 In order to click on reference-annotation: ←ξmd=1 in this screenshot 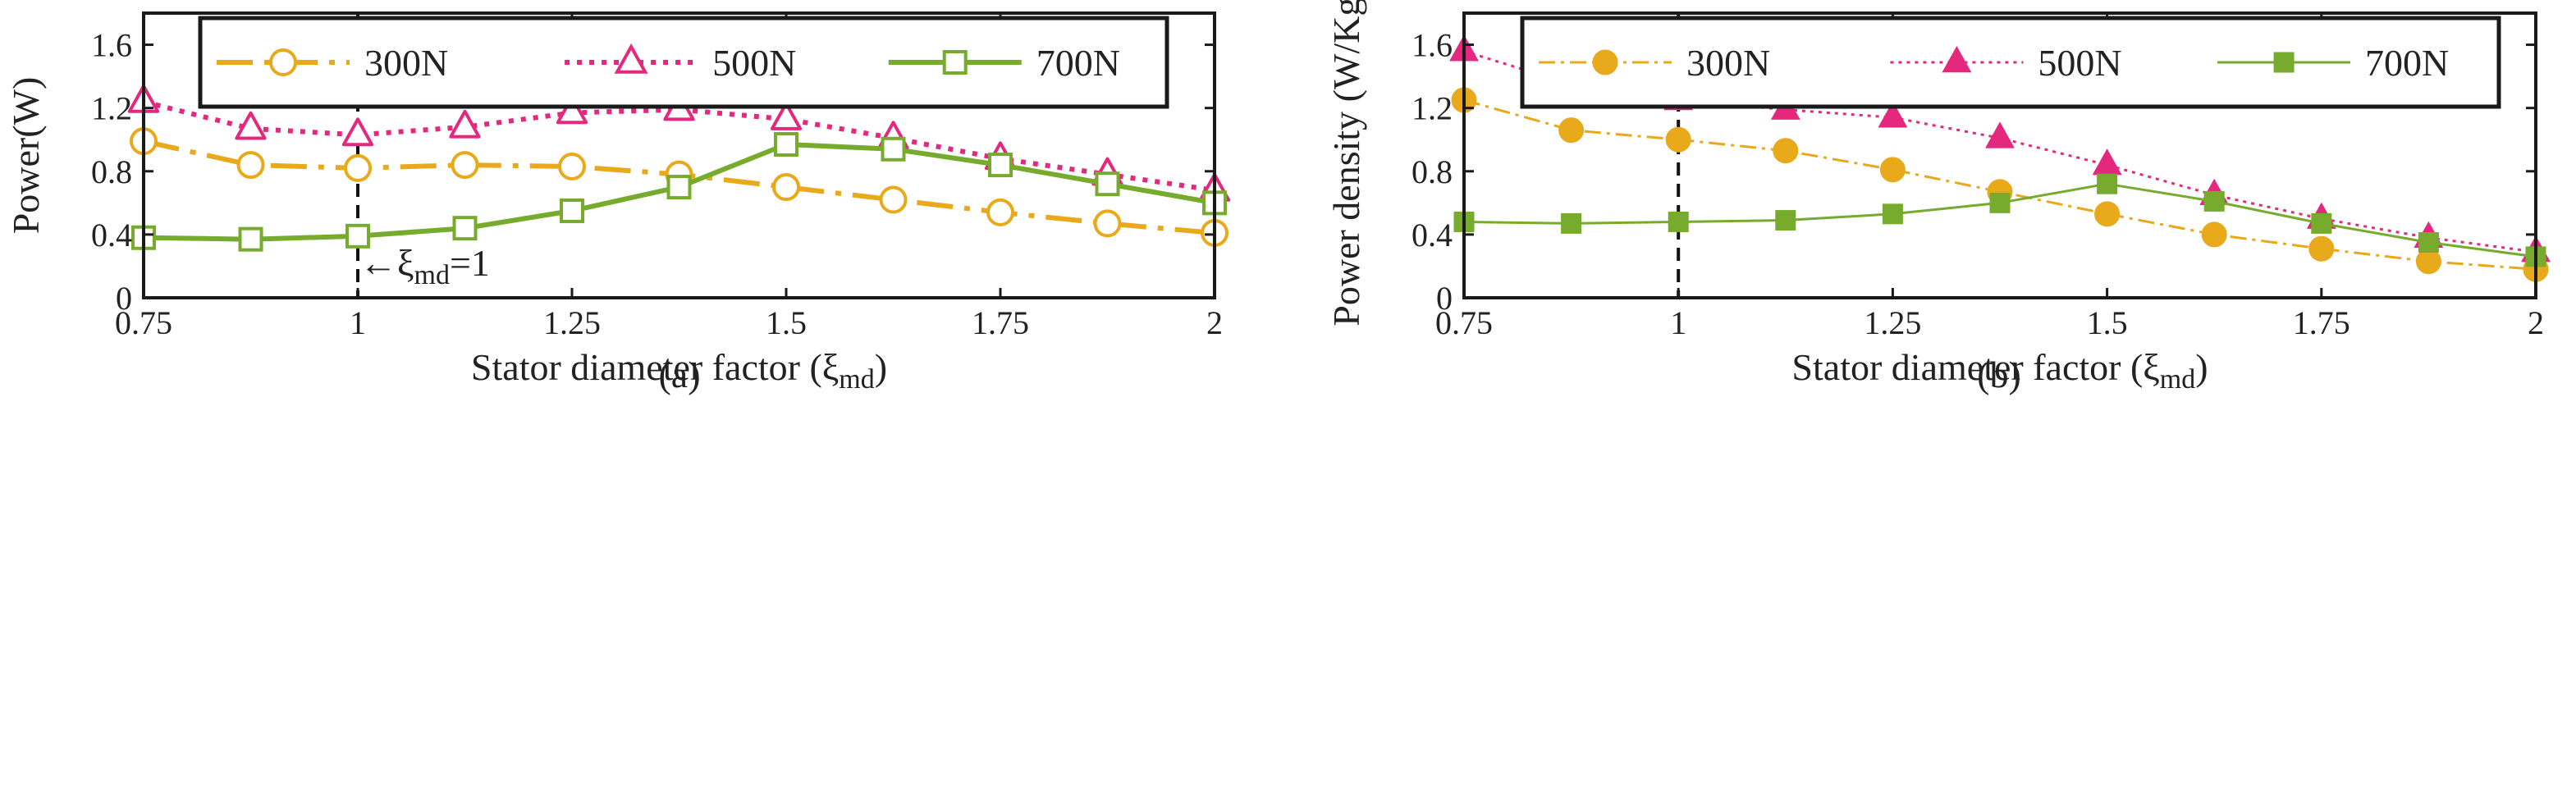, I will do `click(424, 266)`.